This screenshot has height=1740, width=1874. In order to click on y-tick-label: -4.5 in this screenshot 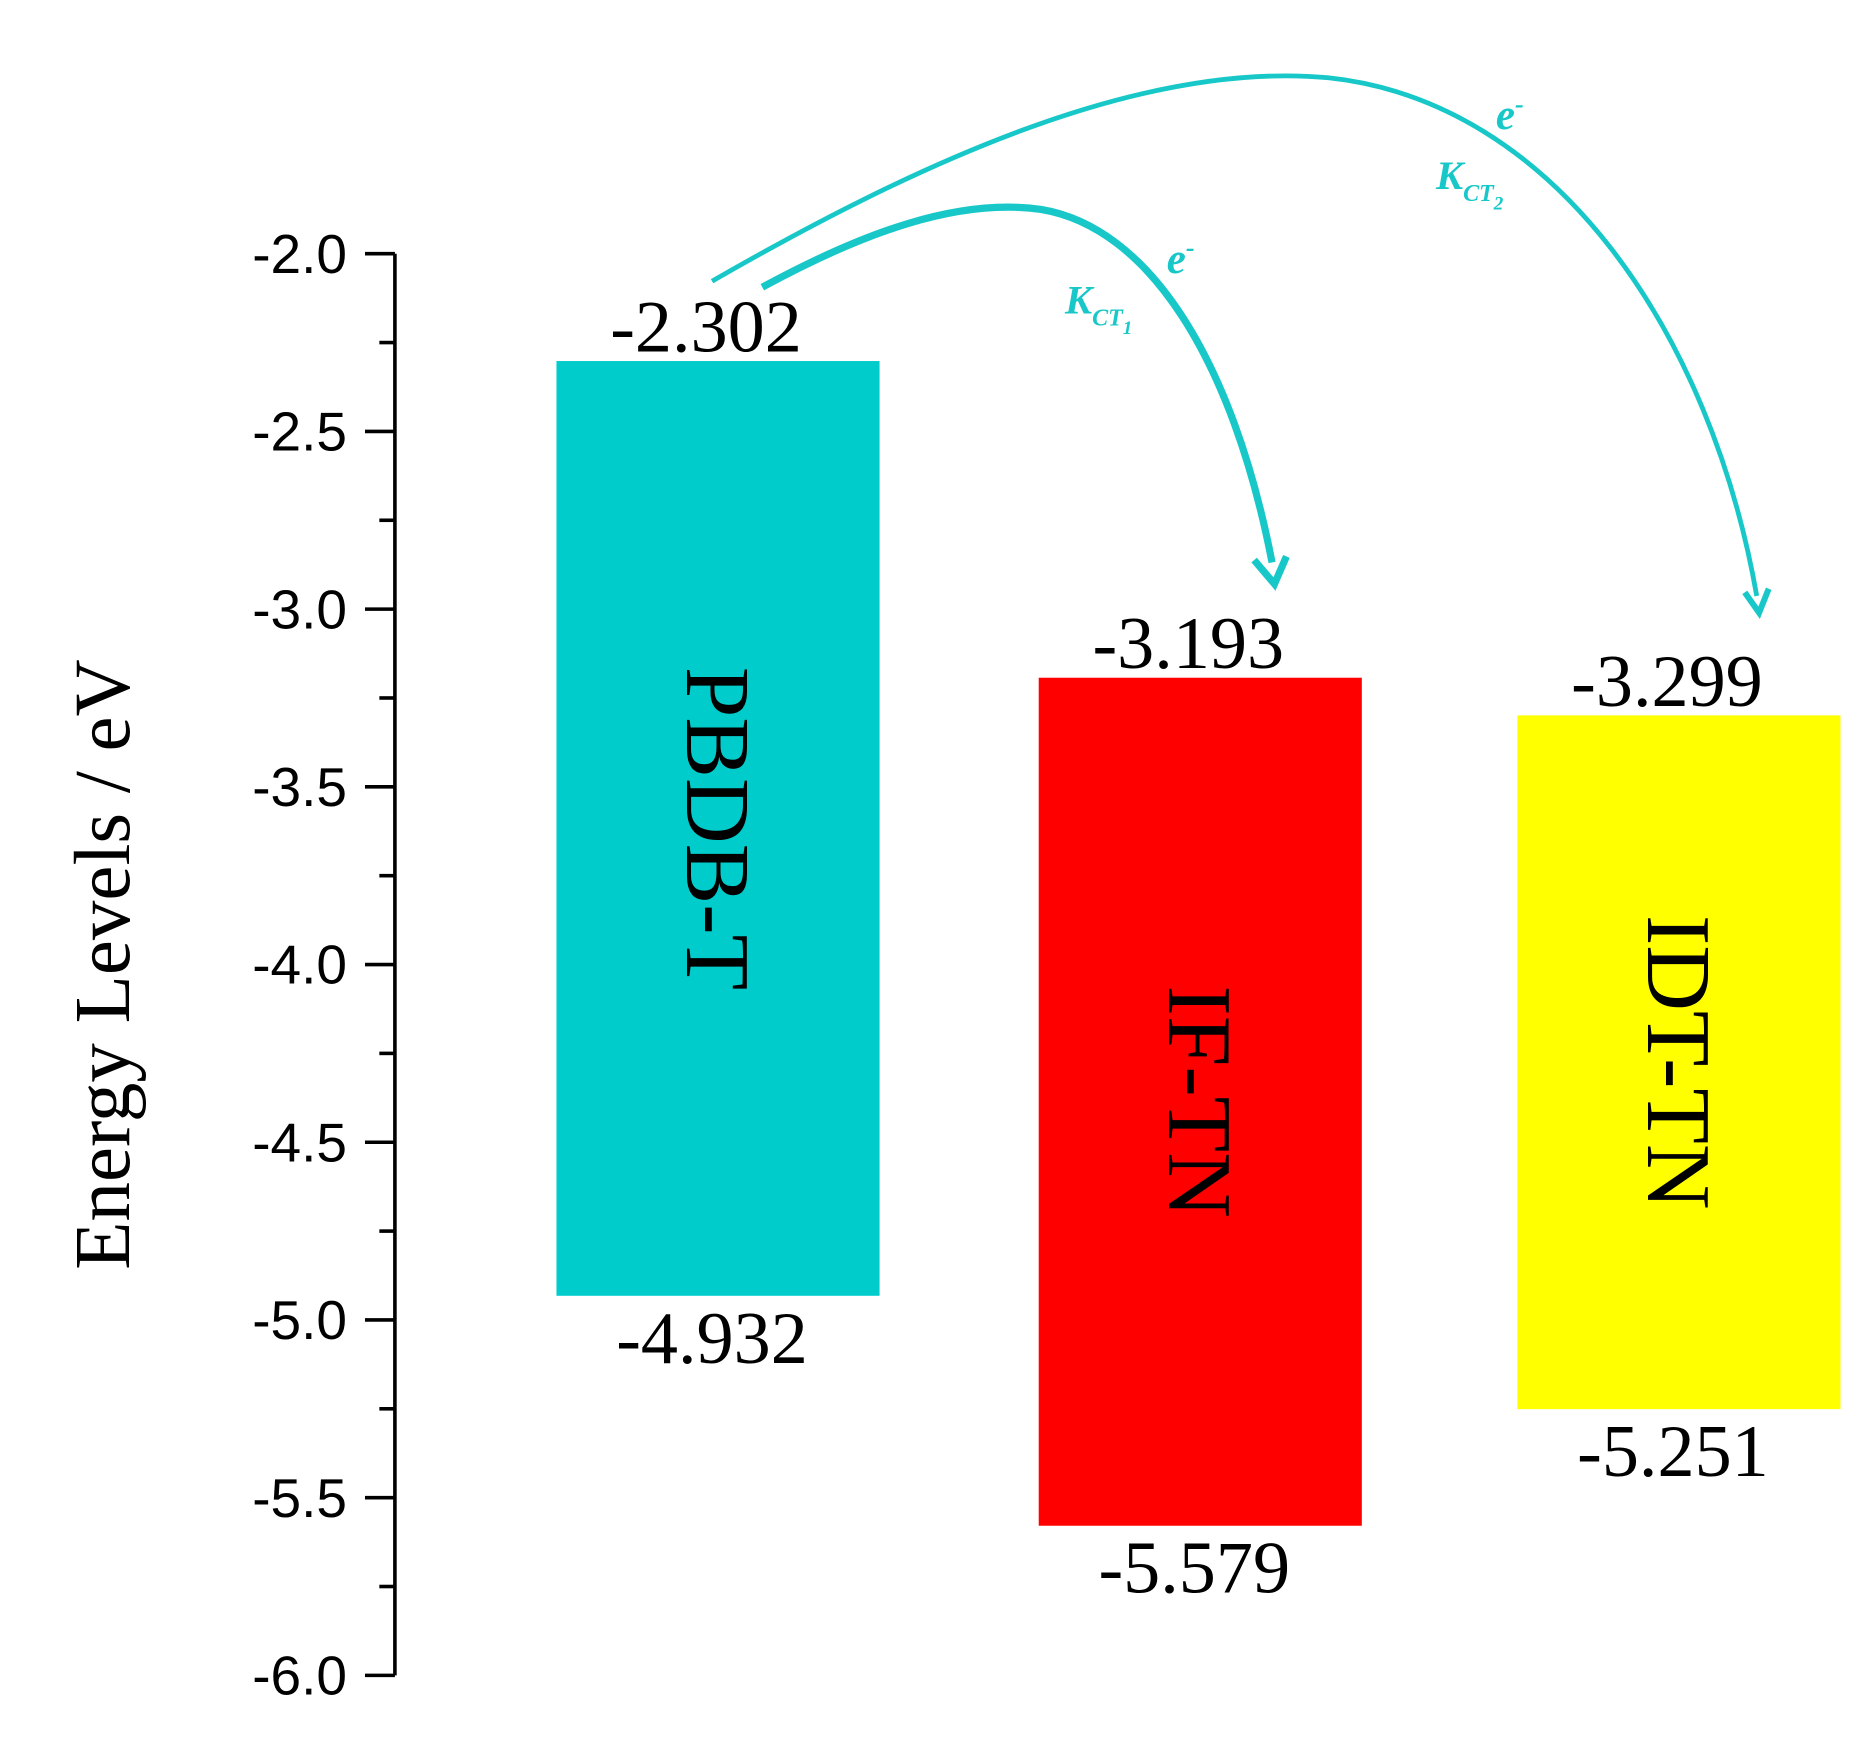, I will do `click(299, 1142)`.